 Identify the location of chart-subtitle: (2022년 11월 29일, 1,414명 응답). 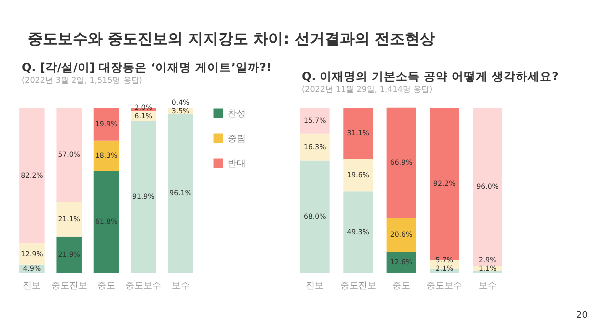
(367, 89).